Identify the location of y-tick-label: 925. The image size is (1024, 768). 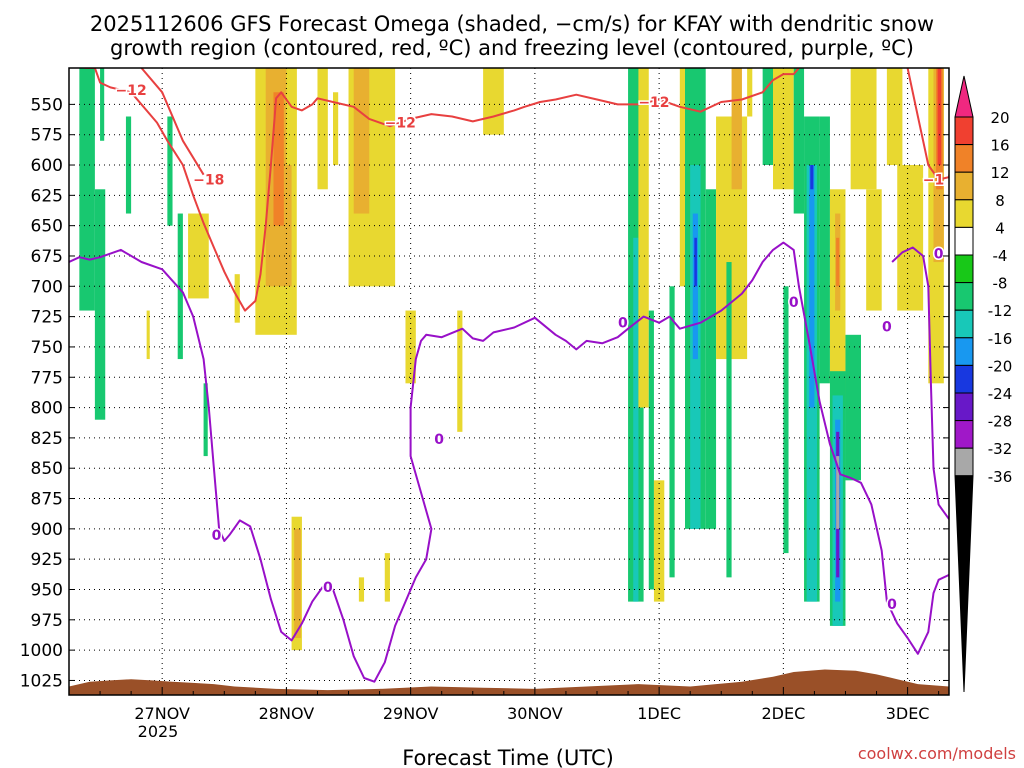
(47, 560).